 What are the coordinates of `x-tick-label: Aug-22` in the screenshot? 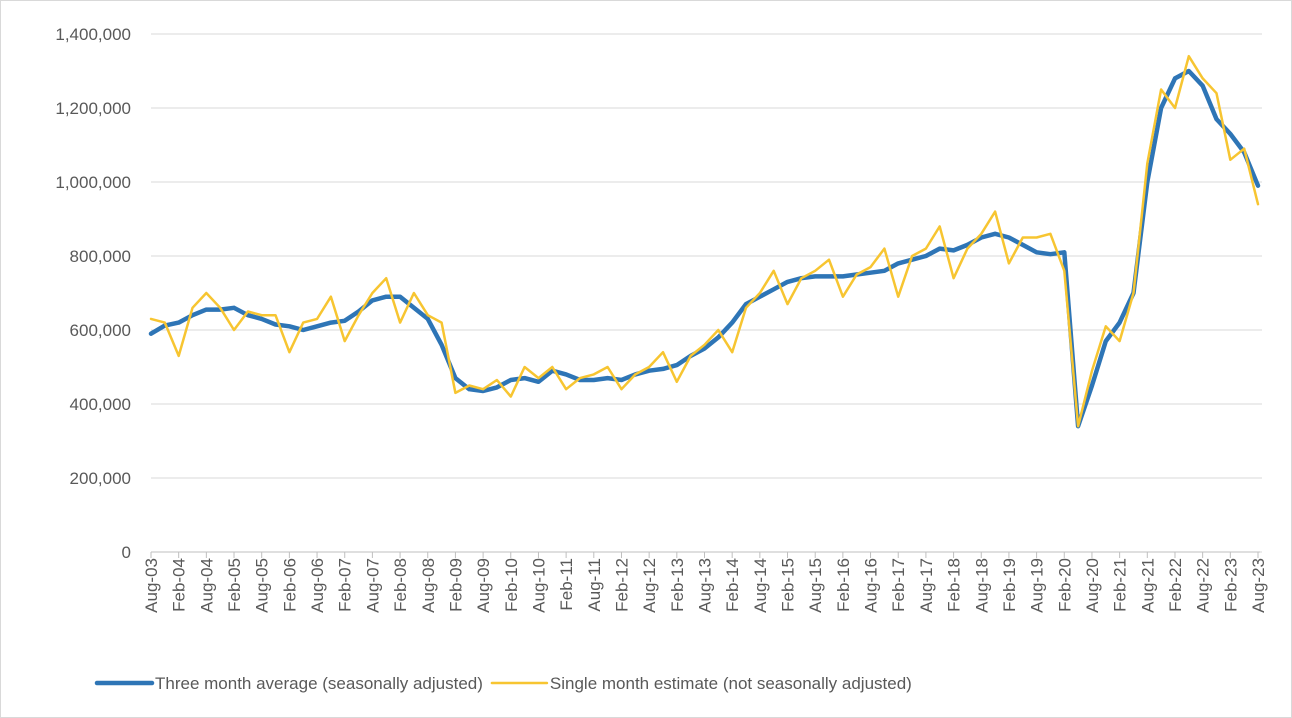 It's located at (1203, 585).